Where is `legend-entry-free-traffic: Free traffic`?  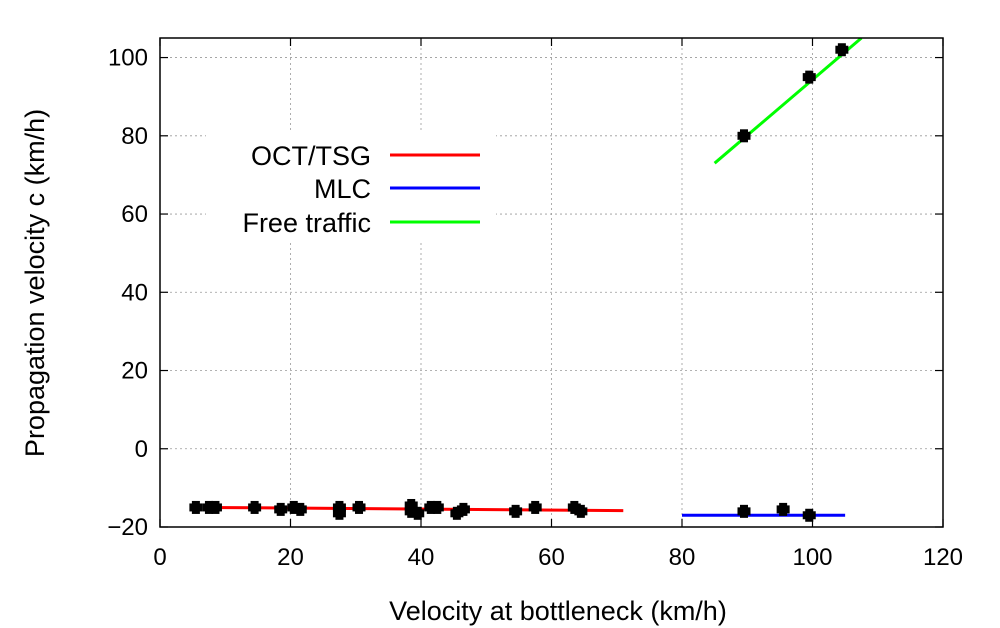
legend-entry-free-traffic: Free traffic is located at coordinates (361, 223).